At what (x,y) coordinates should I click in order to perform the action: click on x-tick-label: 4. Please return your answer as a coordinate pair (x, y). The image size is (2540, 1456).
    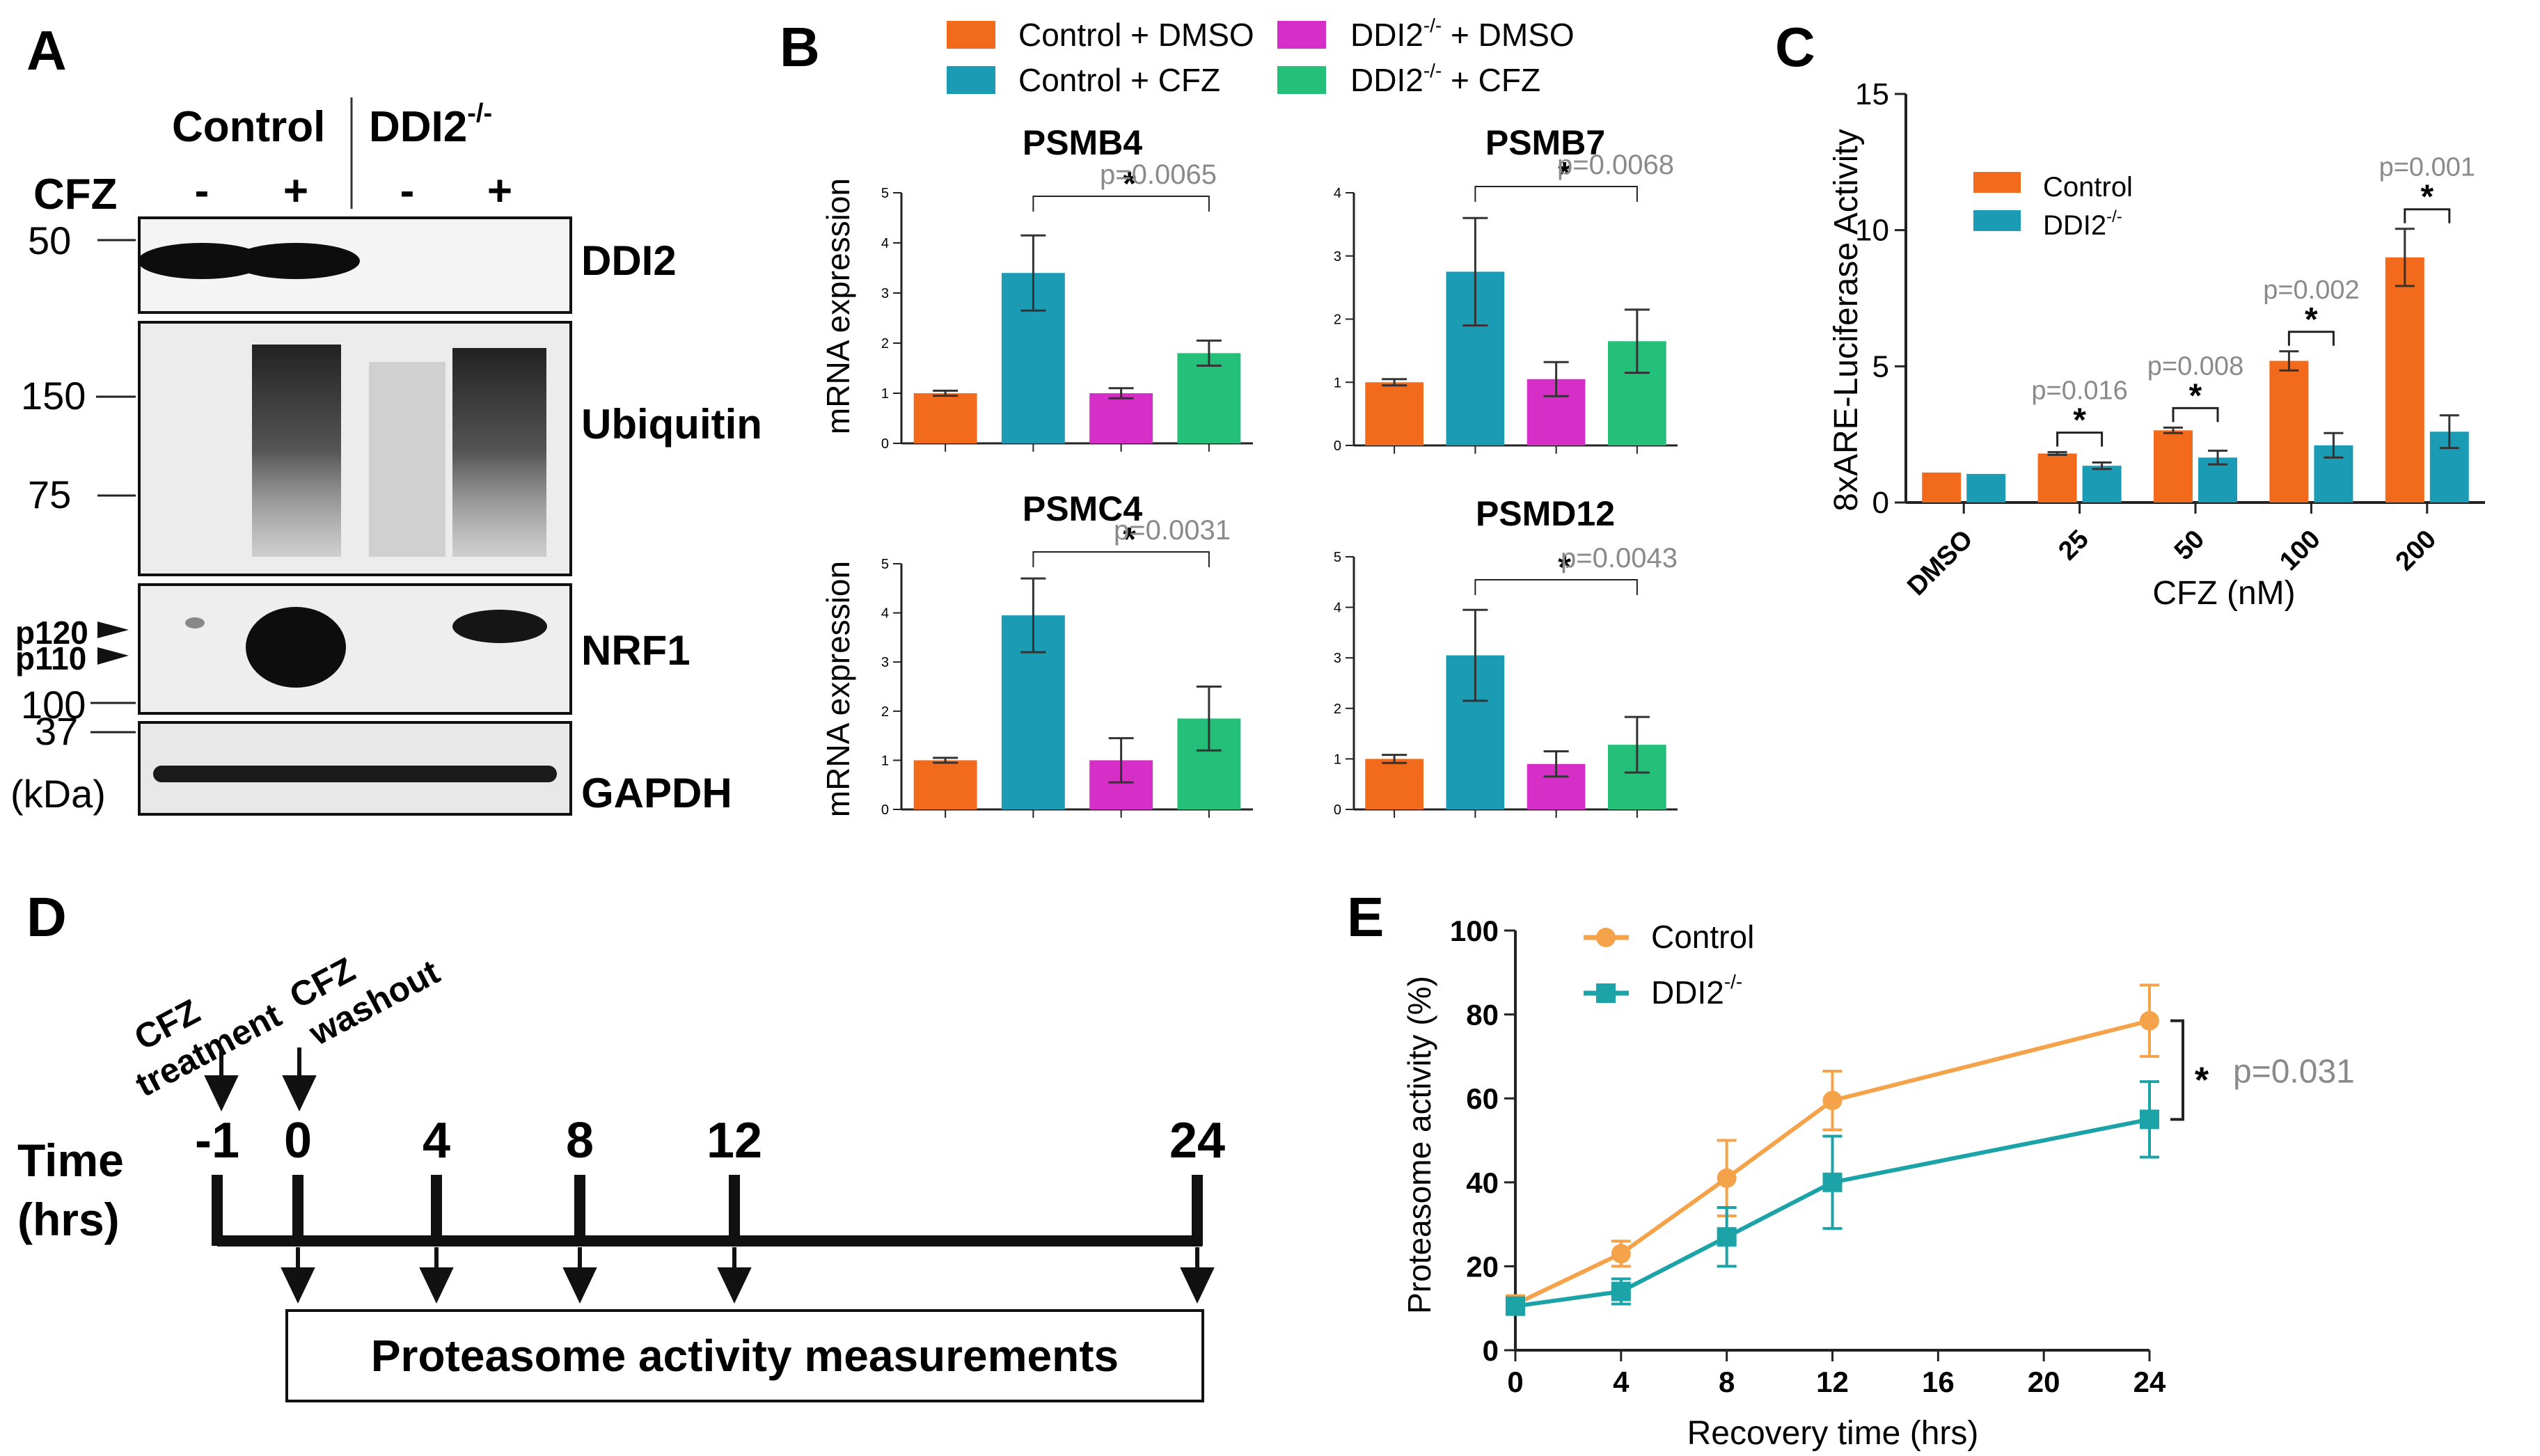
    Looking at the image, I should click on (1621, 1382).